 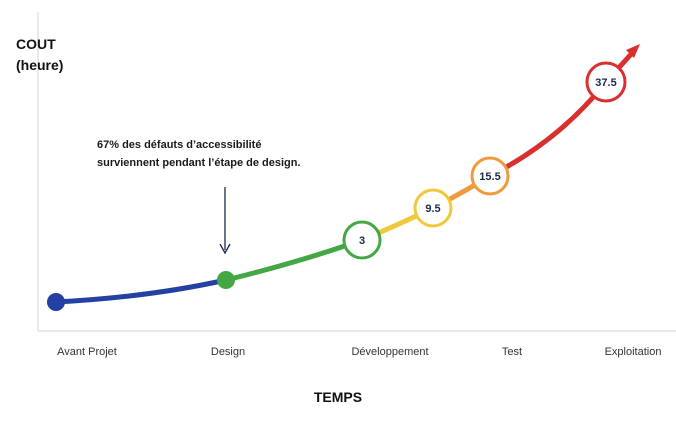 I want to click on data-label-4: 9.5, so click(x=432, y=209).